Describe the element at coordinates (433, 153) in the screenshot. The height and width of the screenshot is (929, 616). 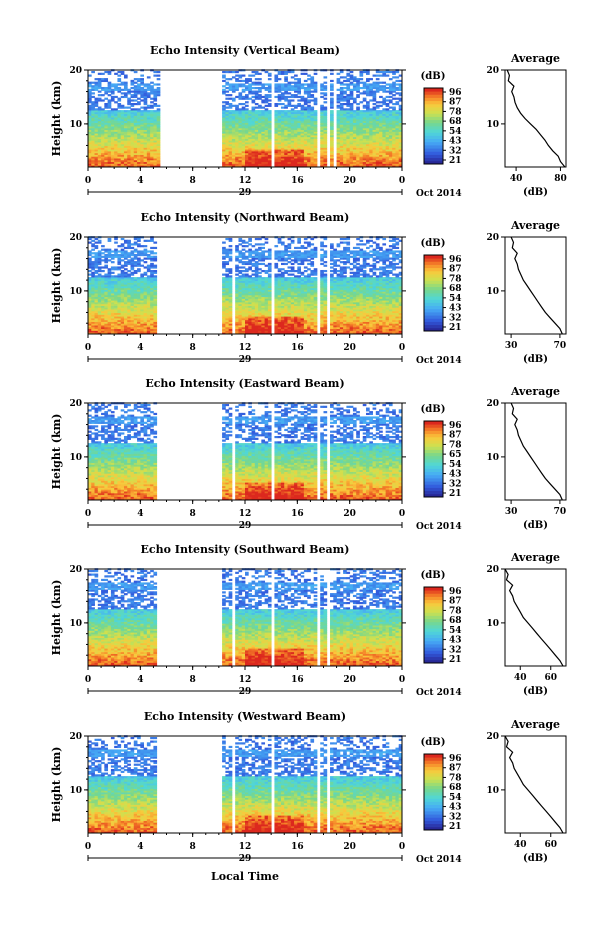
I see `colorbar-segment` at that location.